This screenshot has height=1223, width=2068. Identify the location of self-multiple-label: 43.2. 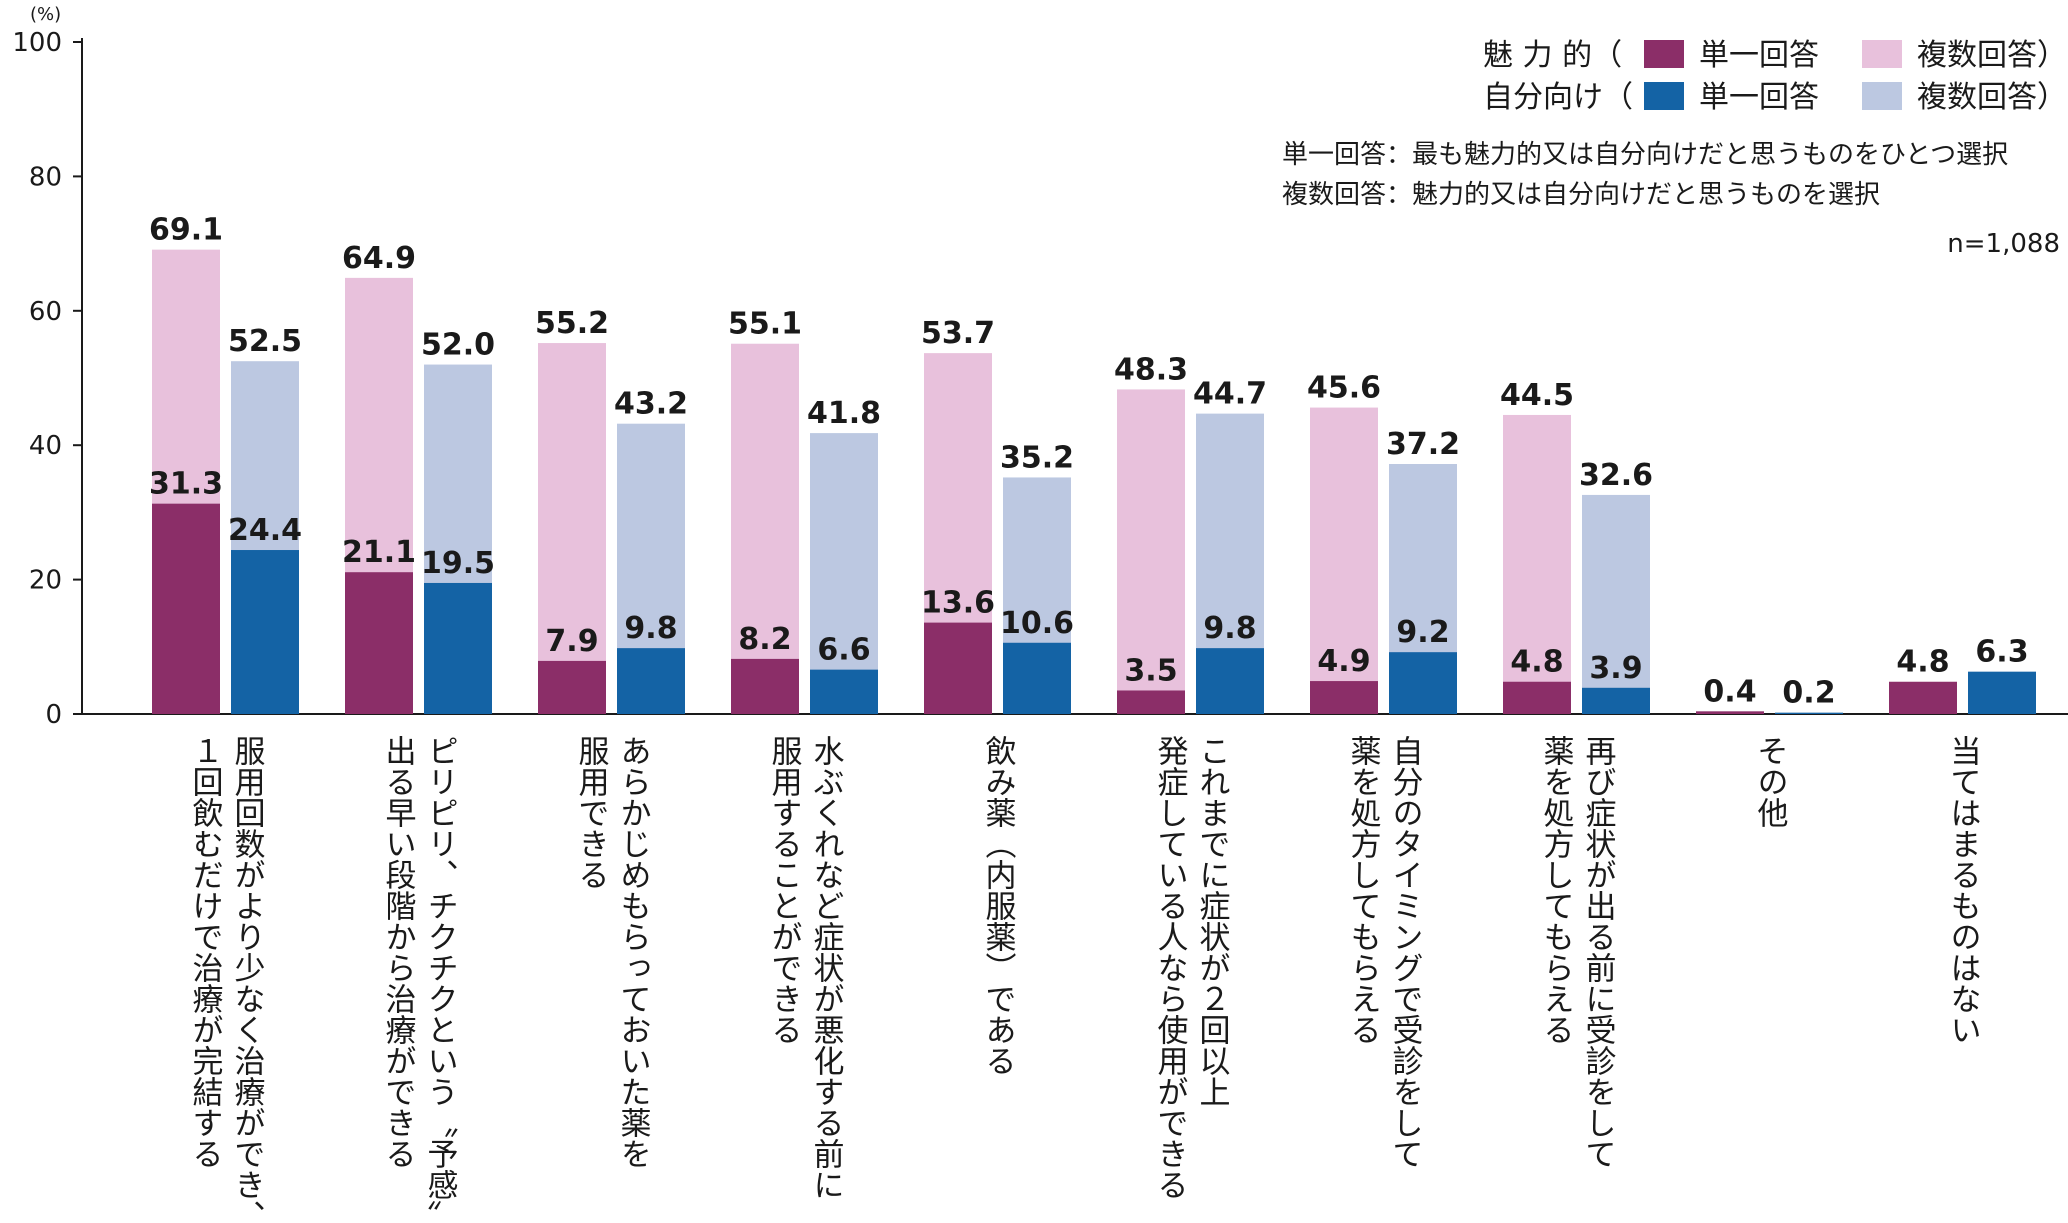
(651, 404).